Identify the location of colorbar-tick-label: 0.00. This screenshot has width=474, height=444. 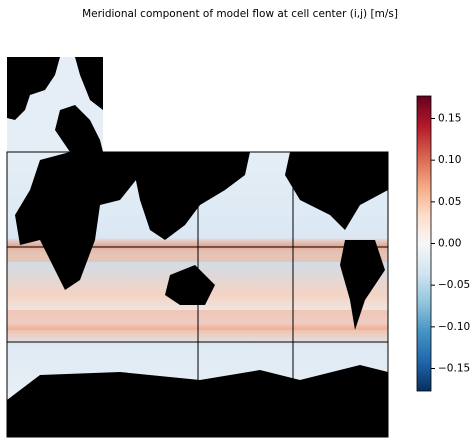
(449, 244).